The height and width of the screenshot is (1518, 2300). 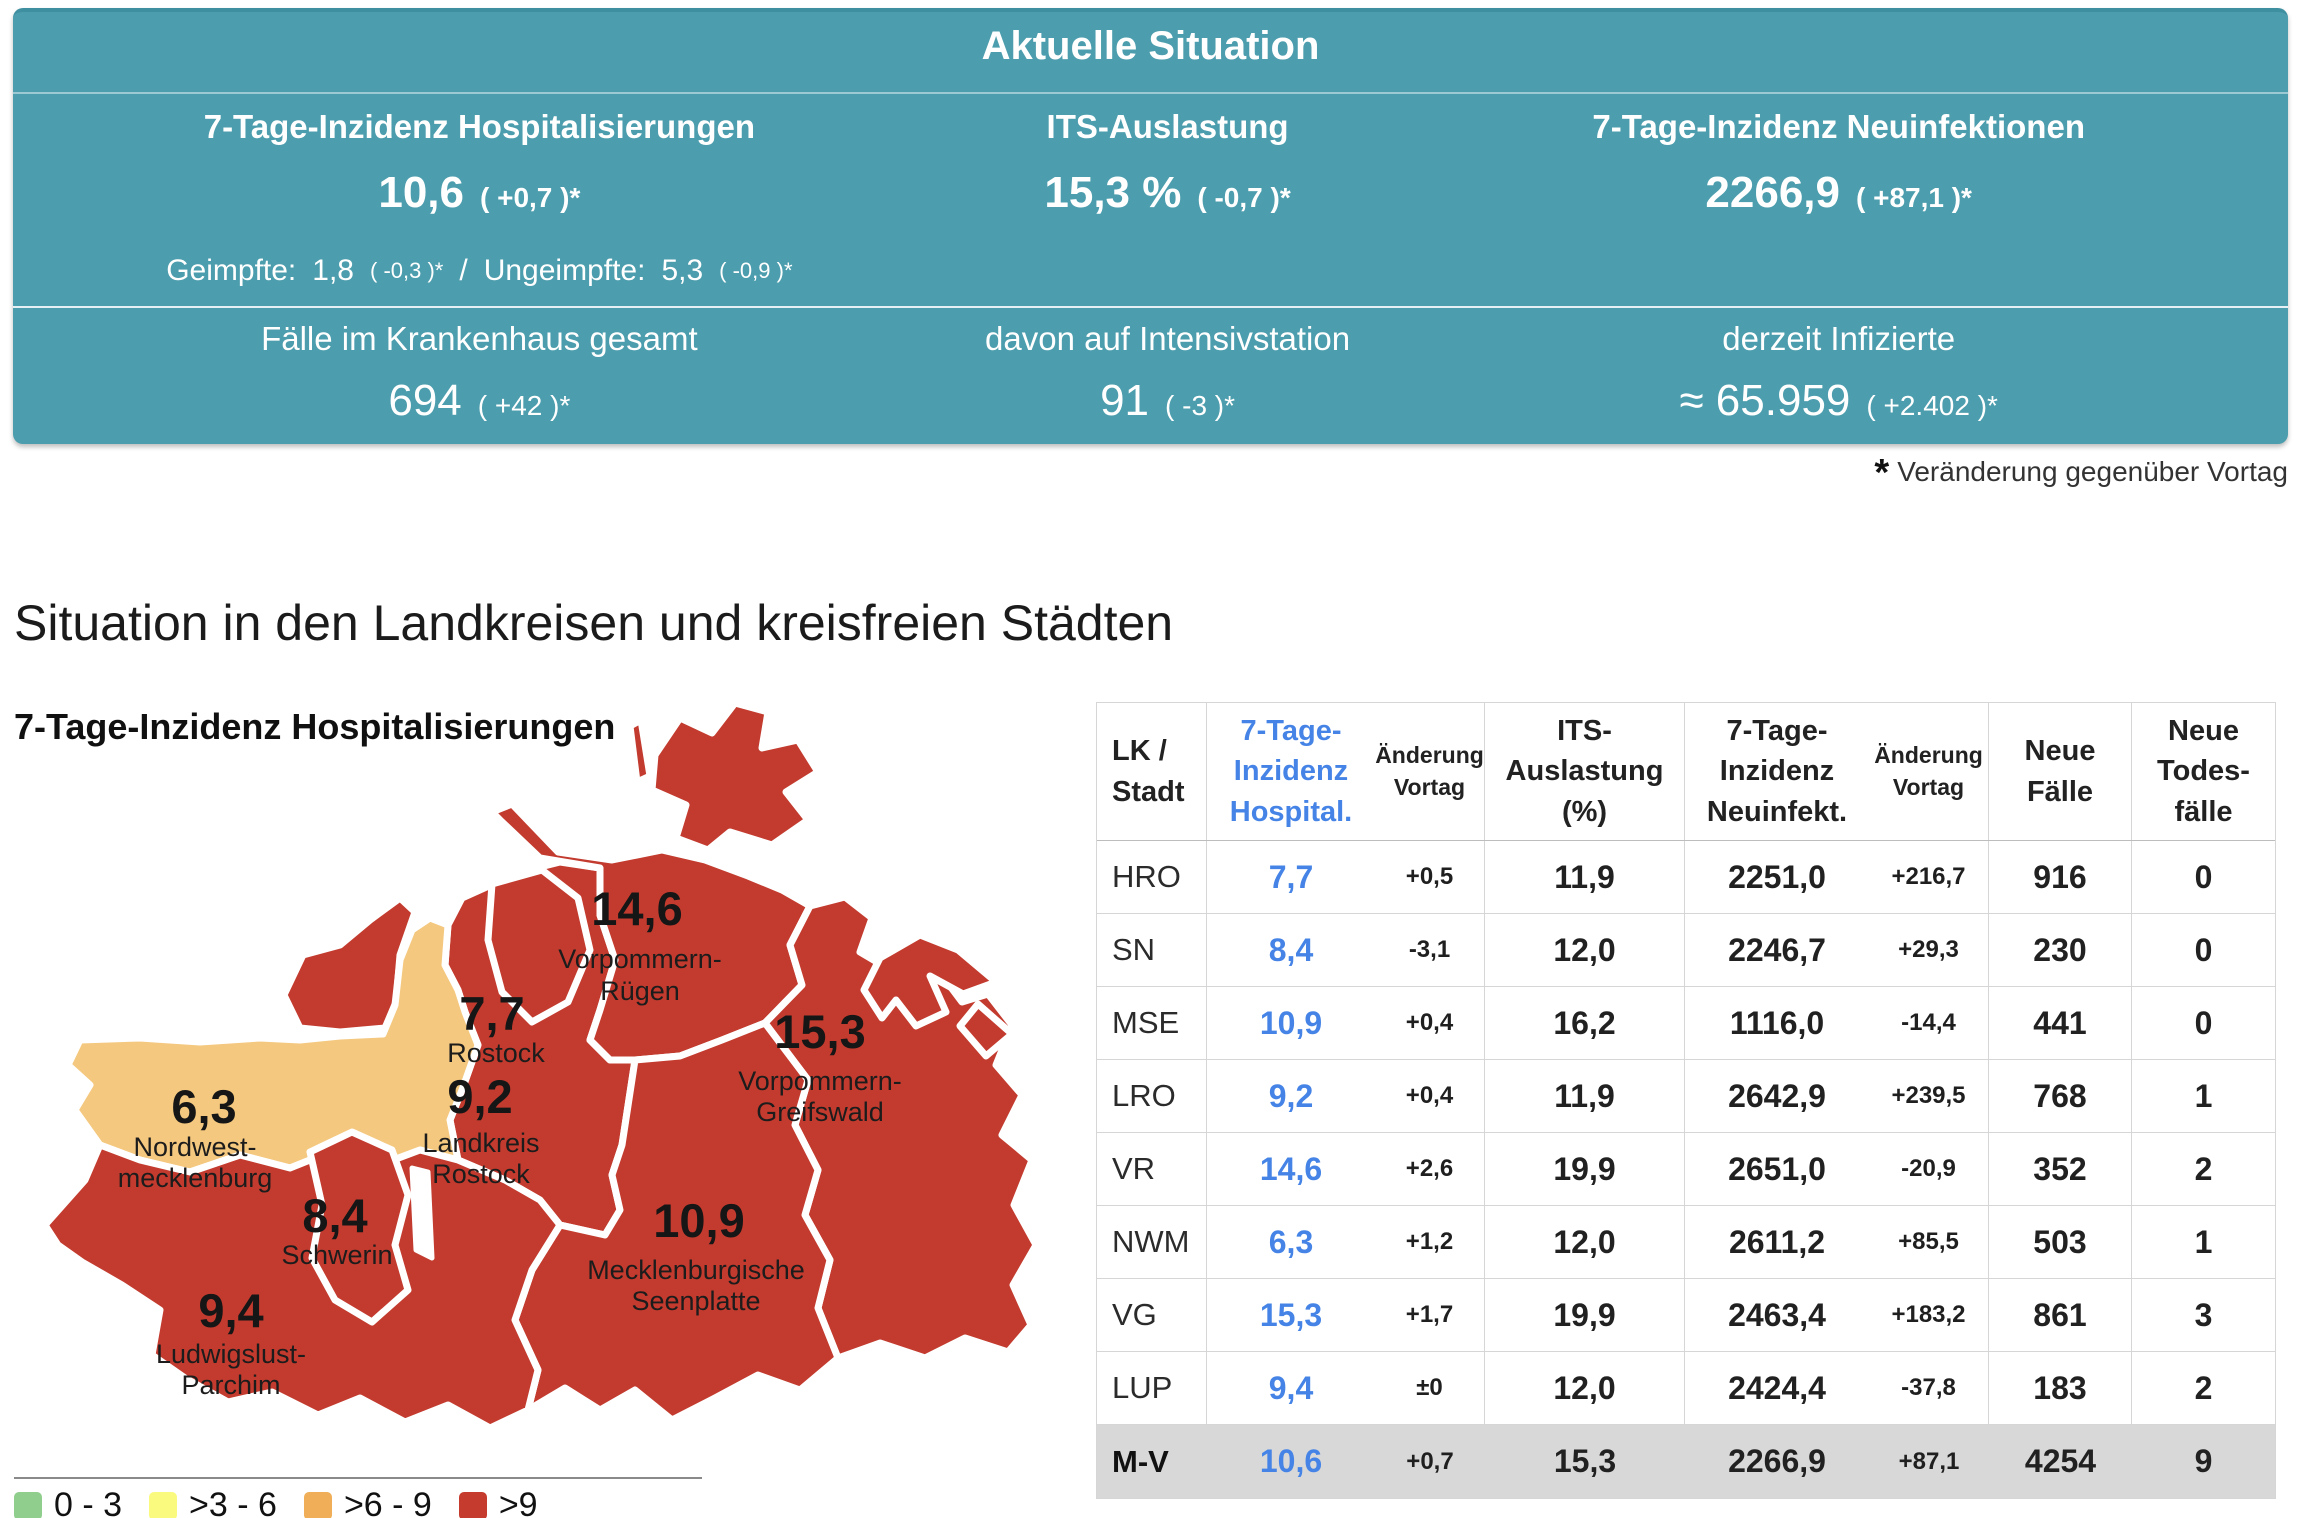 What do you see at coordinates (1200, 405) in the screenshot?
I see `metric-change-intensivstation: ( -3 )*` at bounding box center [1200, 405].